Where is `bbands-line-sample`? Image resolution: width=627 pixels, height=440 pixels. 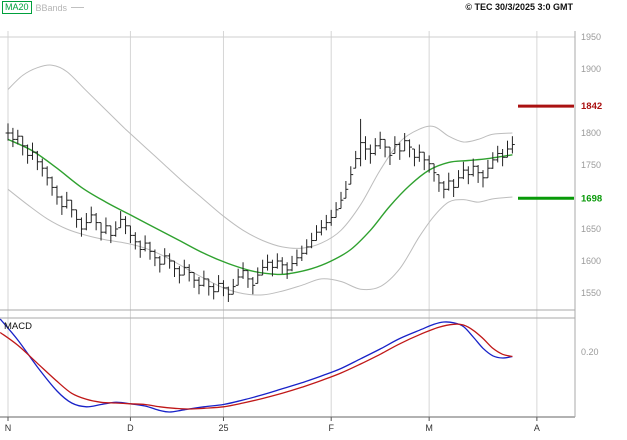 bbands-line-sample is located at coordinates (78, 7).